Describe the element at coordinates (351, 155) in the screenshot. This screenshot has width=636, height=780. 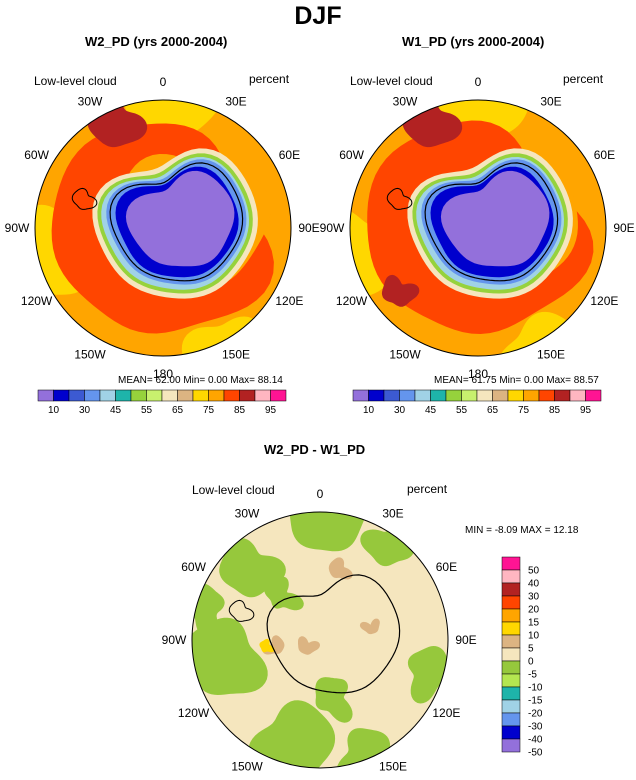
I see `panel-2-lon-label-10: 60W` at that location.